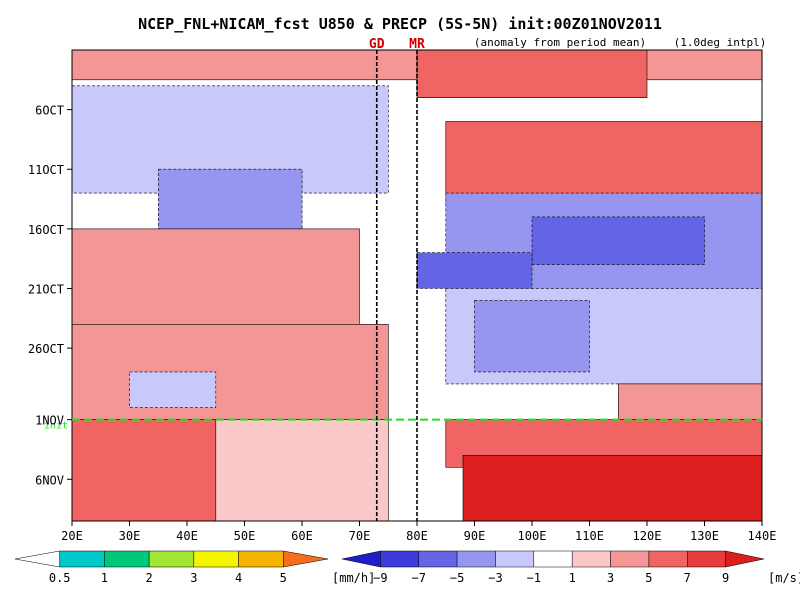  Describe the element at coordinates (353, 578) in the screenshot. I see `colorbar-unit: [mm/h]` at that location.